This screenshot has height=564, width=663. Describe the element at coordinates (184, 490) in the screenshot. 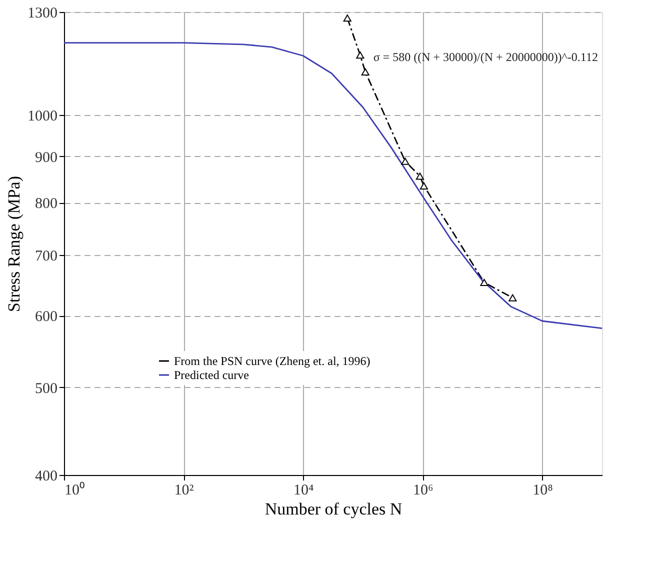

I see `x-tick-label: 10²` at that location.